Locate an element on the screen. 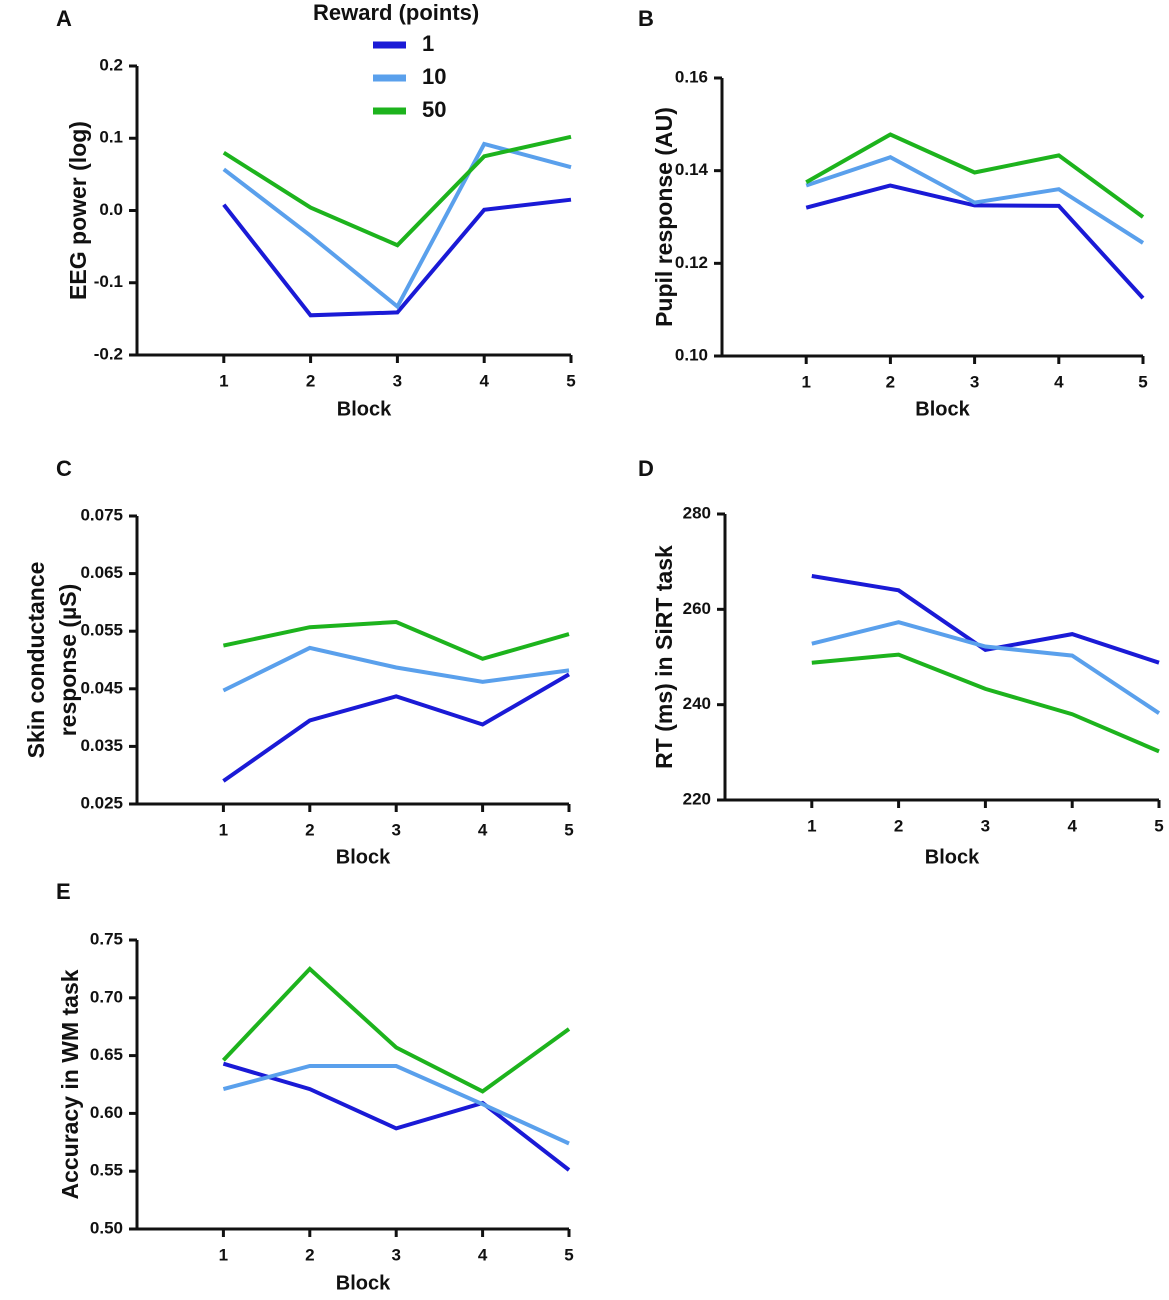  y-tick-label: 0.70 is located at coordinates (106, 996).